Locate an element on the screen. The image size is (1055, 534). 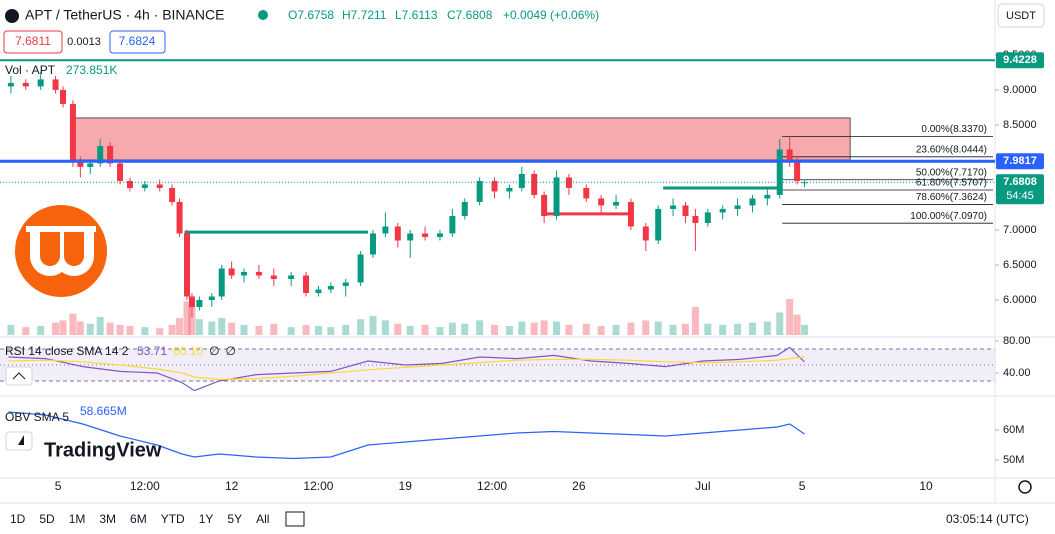
toolbar: 1D 5D 1M 3M 6M YTD 1Y 5Y All is located at coordinates (139, 519).